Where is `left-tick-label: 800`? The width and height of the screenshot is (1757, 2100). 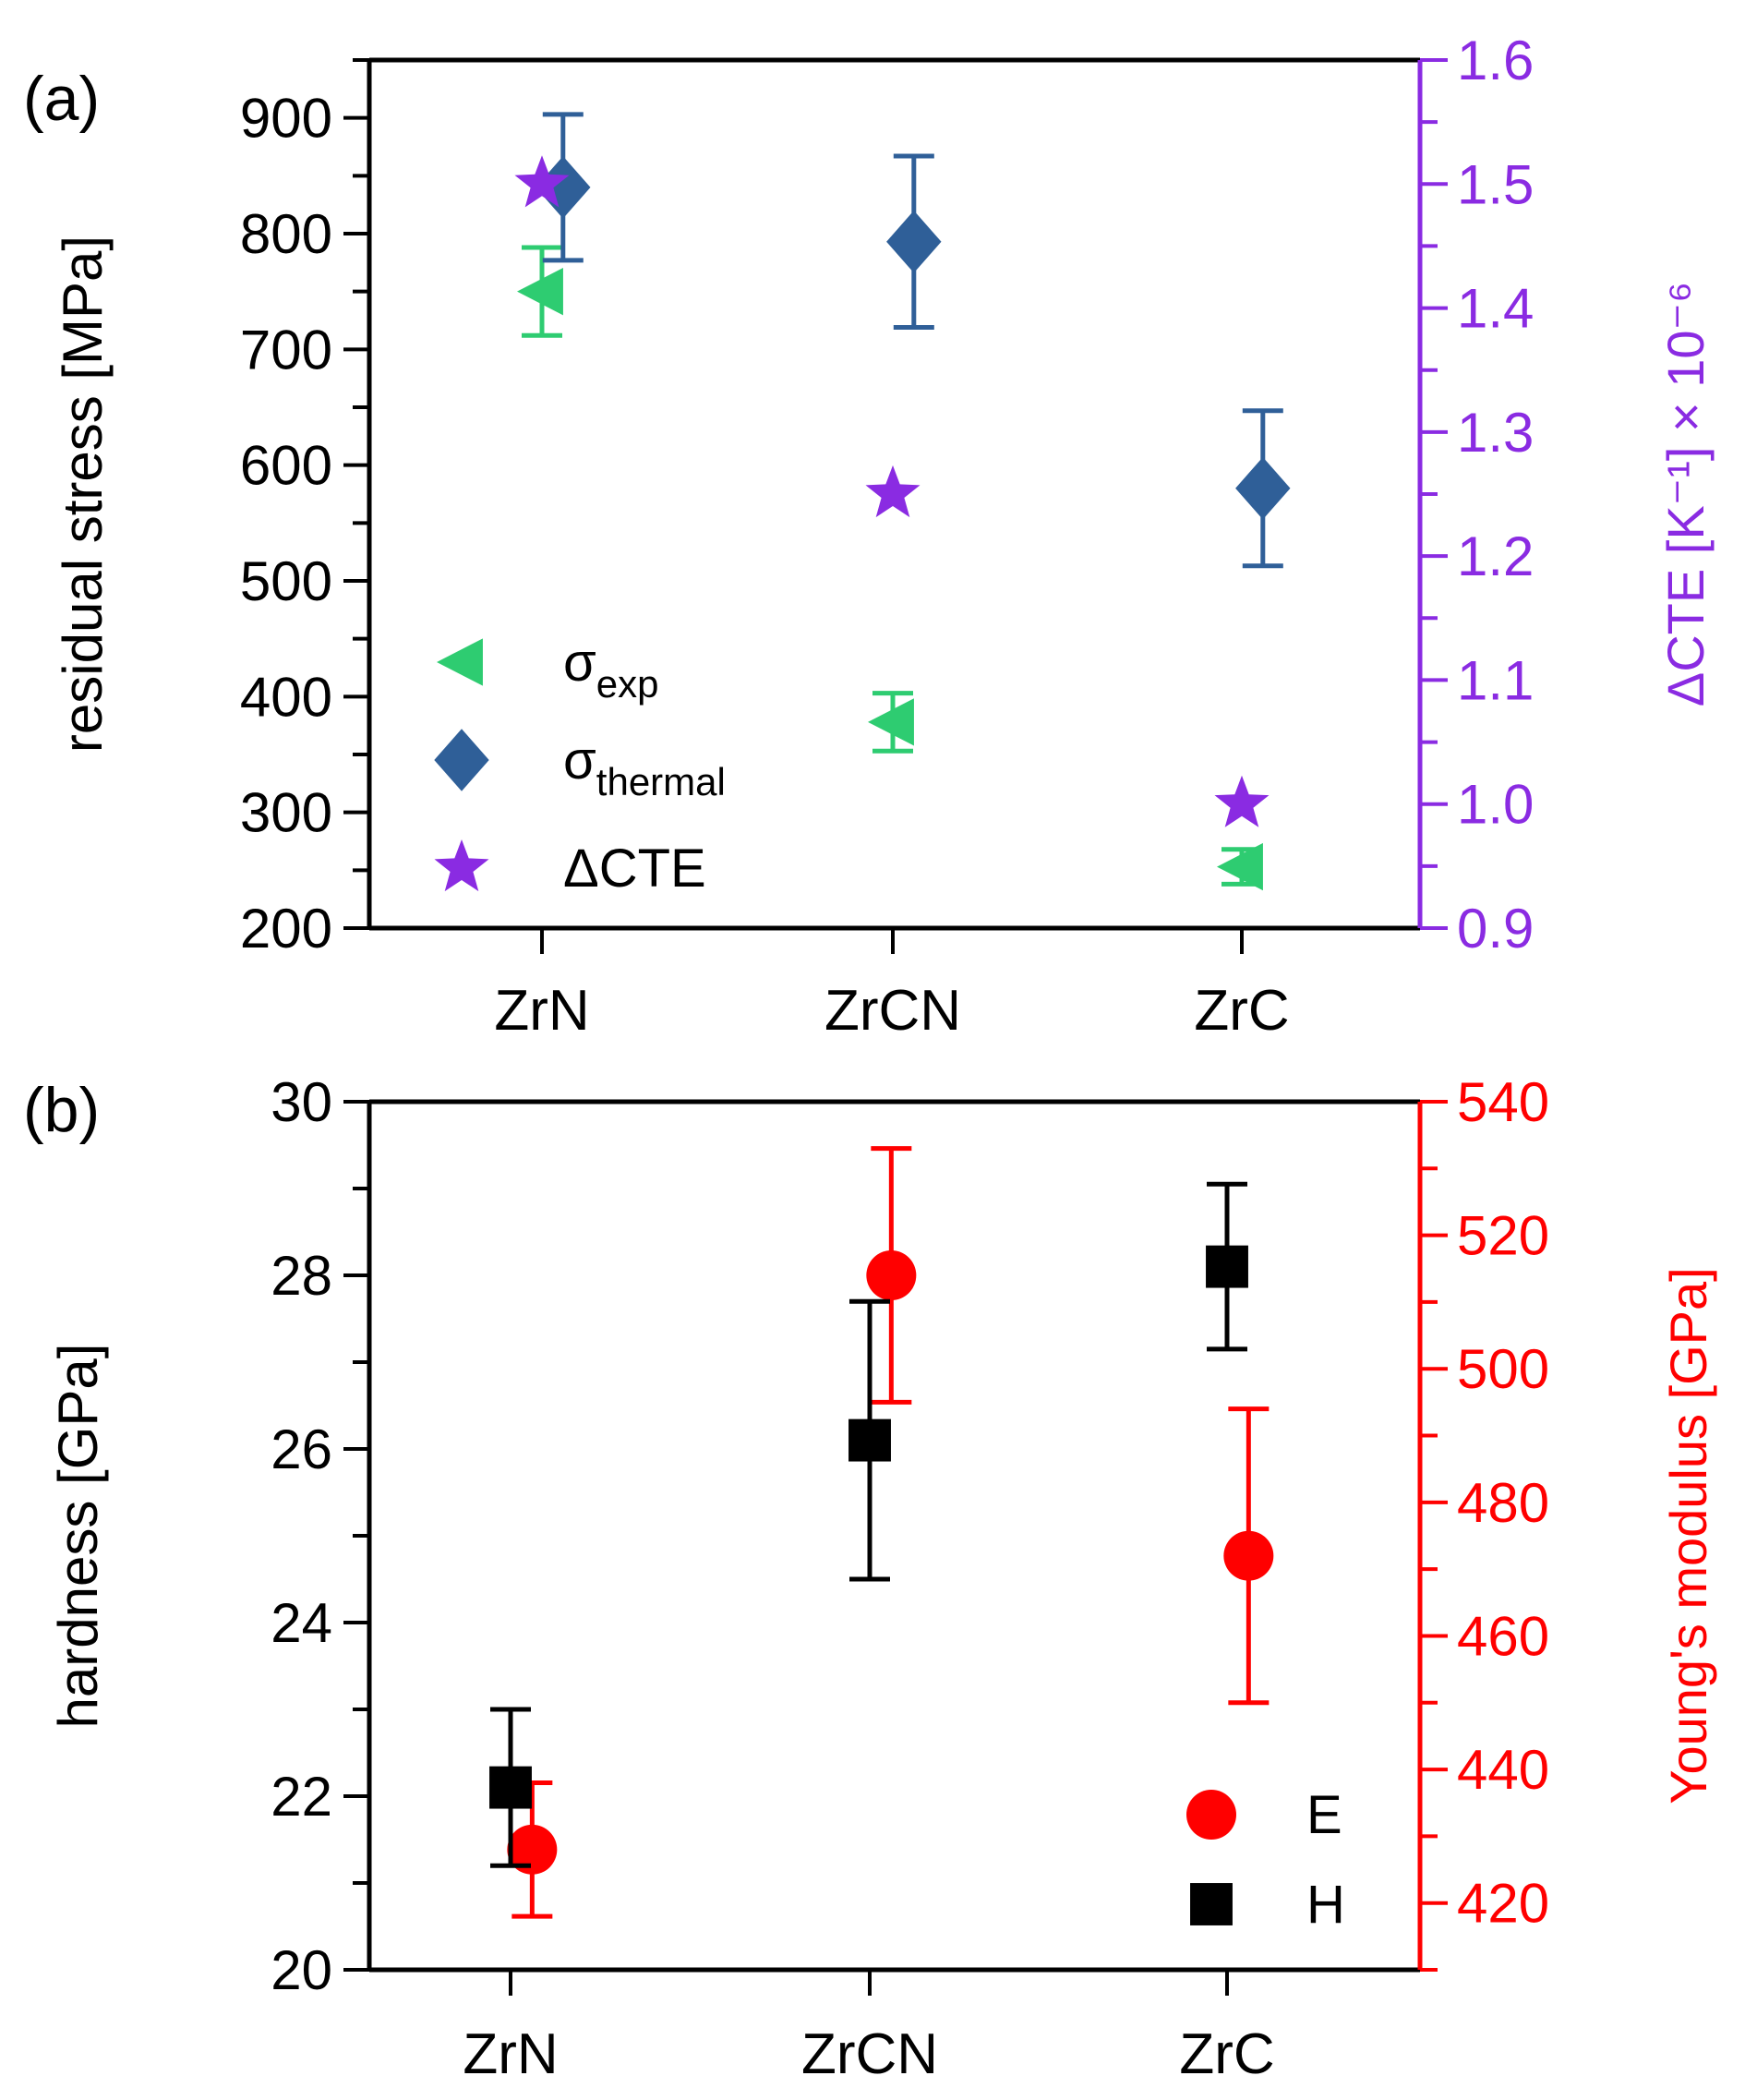 left-tick-label: 800 is located at coordinates (286, 234).